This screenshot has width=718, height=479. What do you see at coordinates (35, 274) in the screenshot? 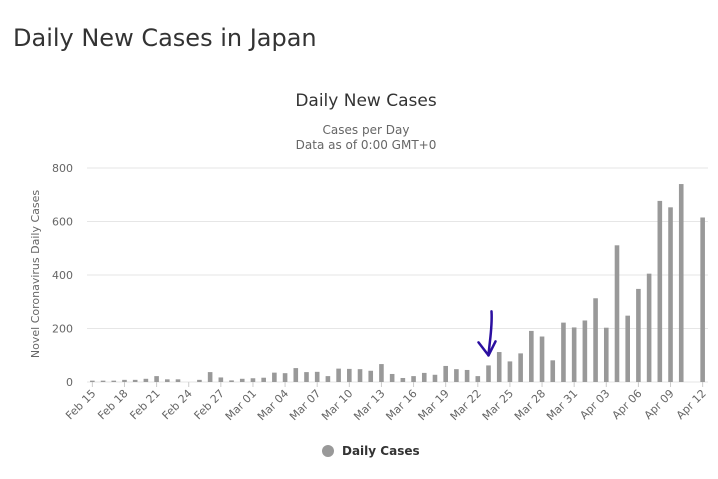
I see `y-axis-label: Novel Coronavirus Daily Cases` at bounding box center [35, 274].